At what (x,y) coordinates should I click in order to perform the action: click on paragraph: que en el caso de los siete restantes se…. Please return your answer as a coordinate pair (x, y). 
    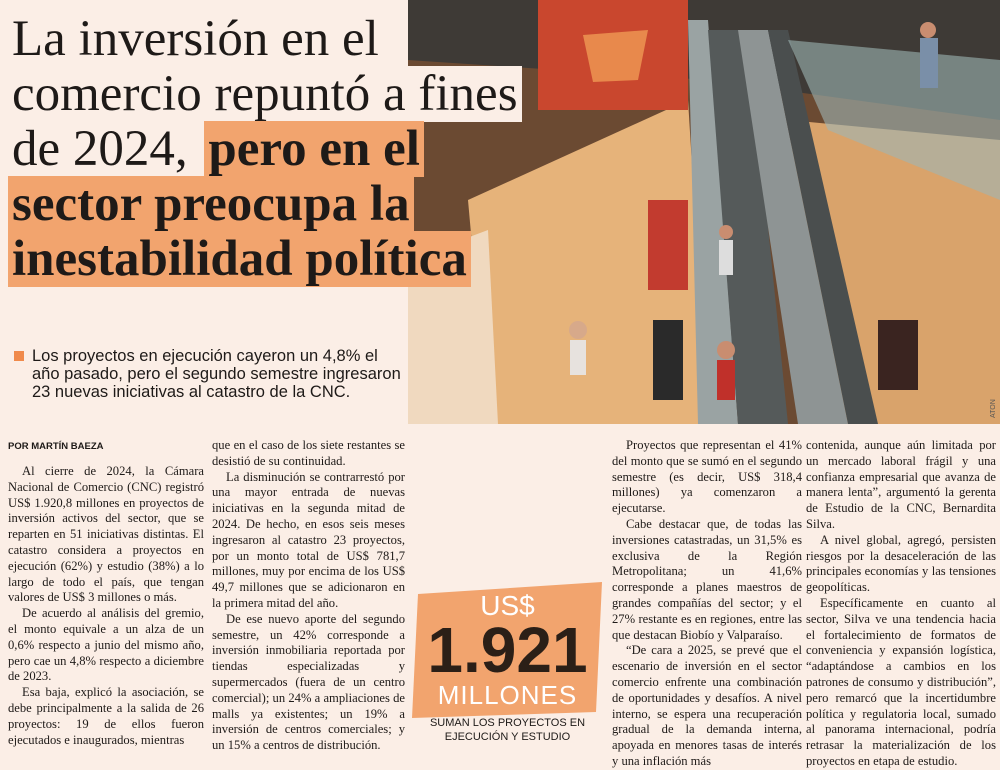
    Looking at the image, I should click on (308, 453).